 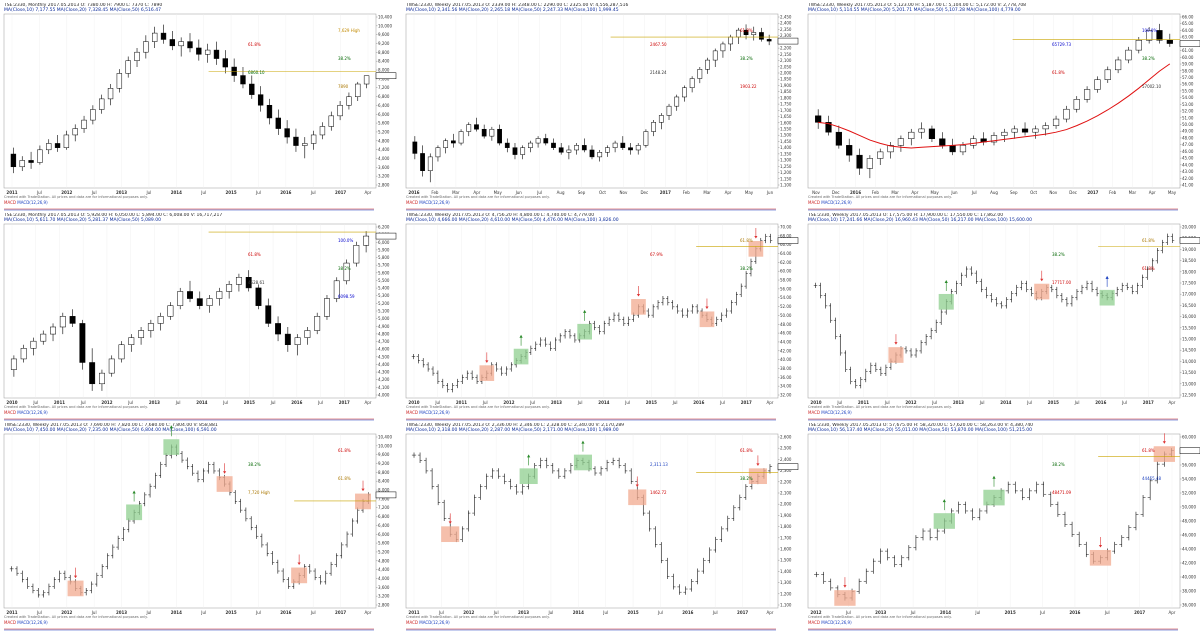 I want to click on y-tick-label: 1,350, so click(x=786, y=153).